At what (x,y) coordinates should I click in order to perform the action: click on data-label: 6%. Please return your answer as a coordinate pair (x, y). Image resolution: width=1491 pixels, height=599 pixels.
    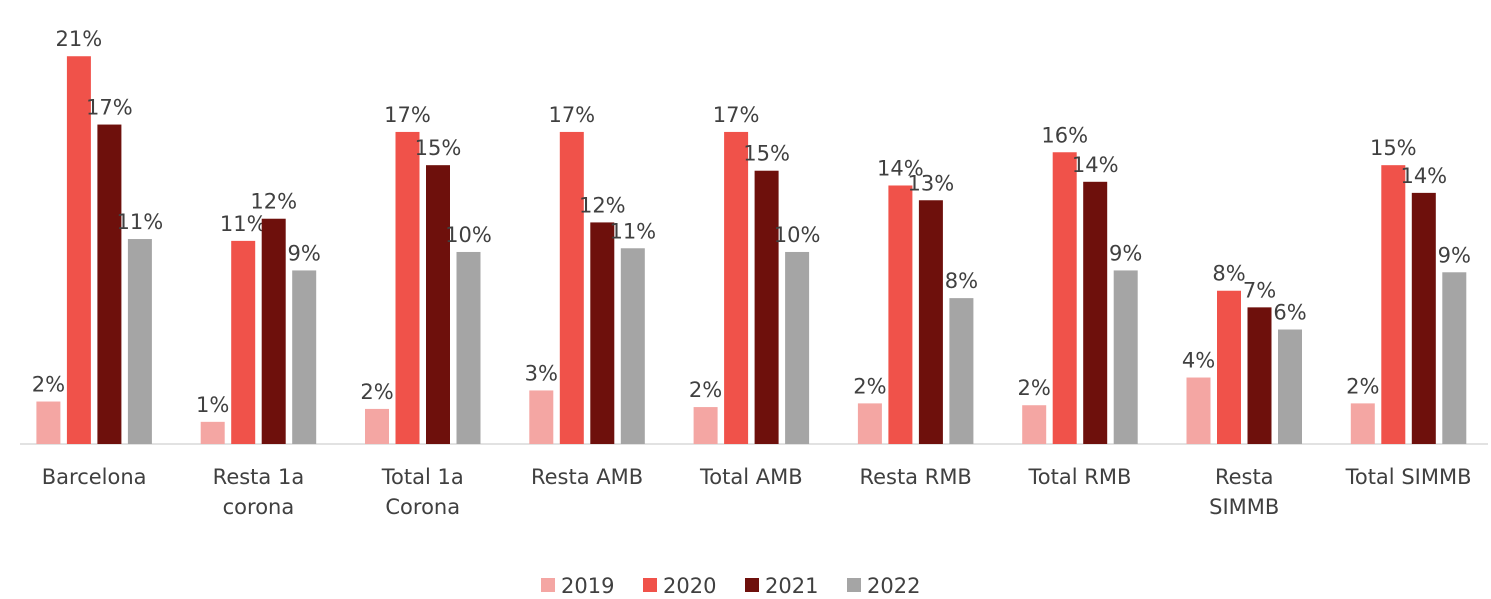
    Looking at the image, I should click on (1289, 313).